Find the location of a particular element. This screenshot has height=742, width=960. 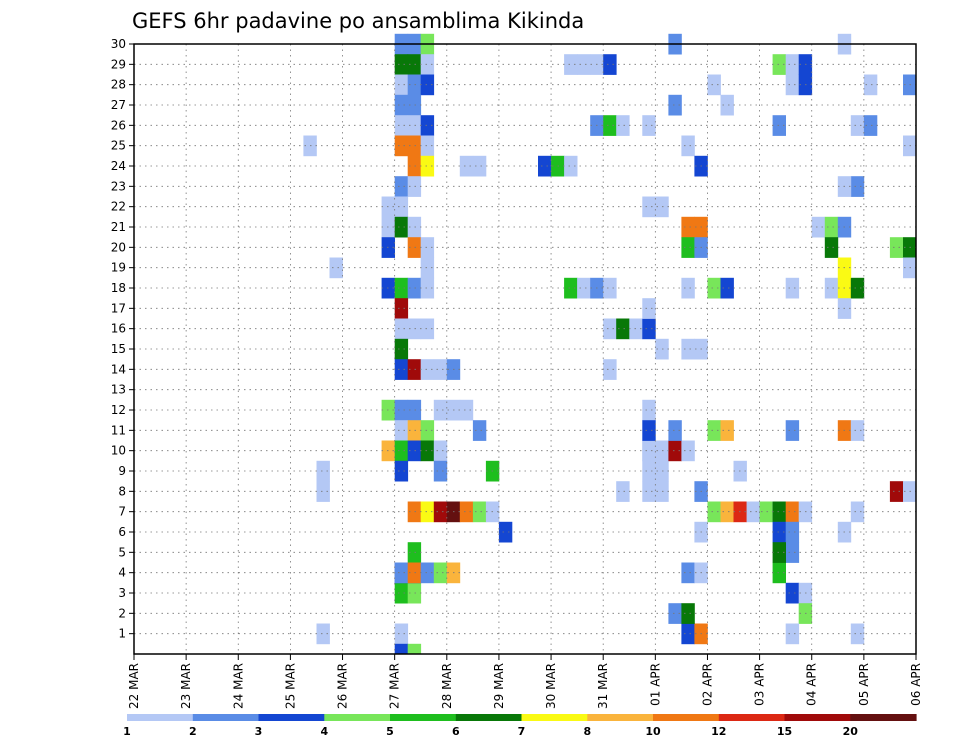

x-tick-label: 03 APR is located at coordinates (760, 684).